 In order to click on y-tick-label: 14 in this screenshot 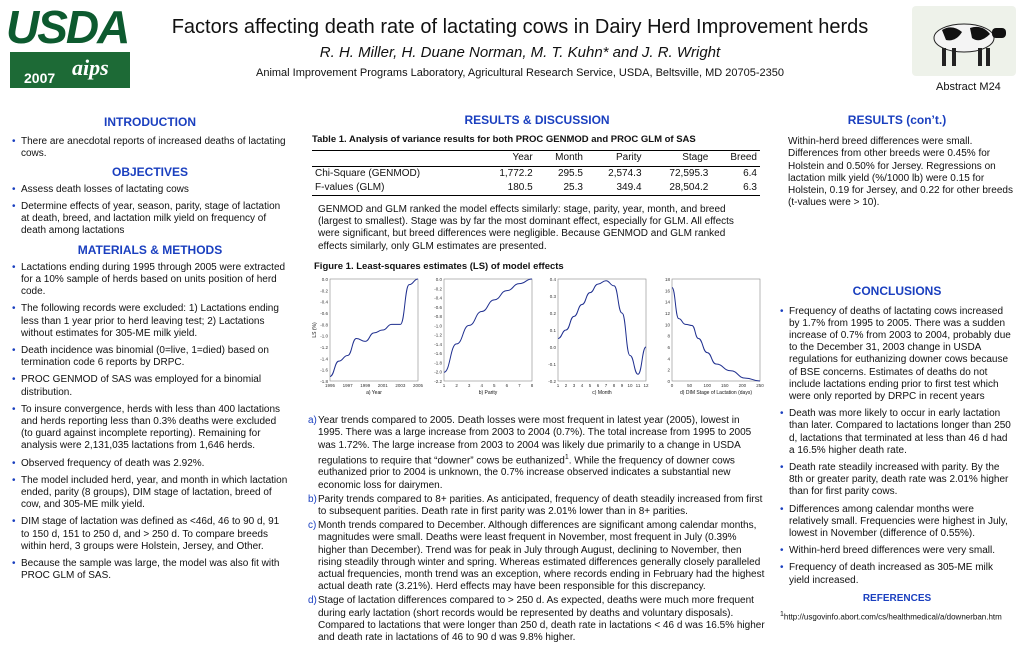, I will do `click(668, 302)`.